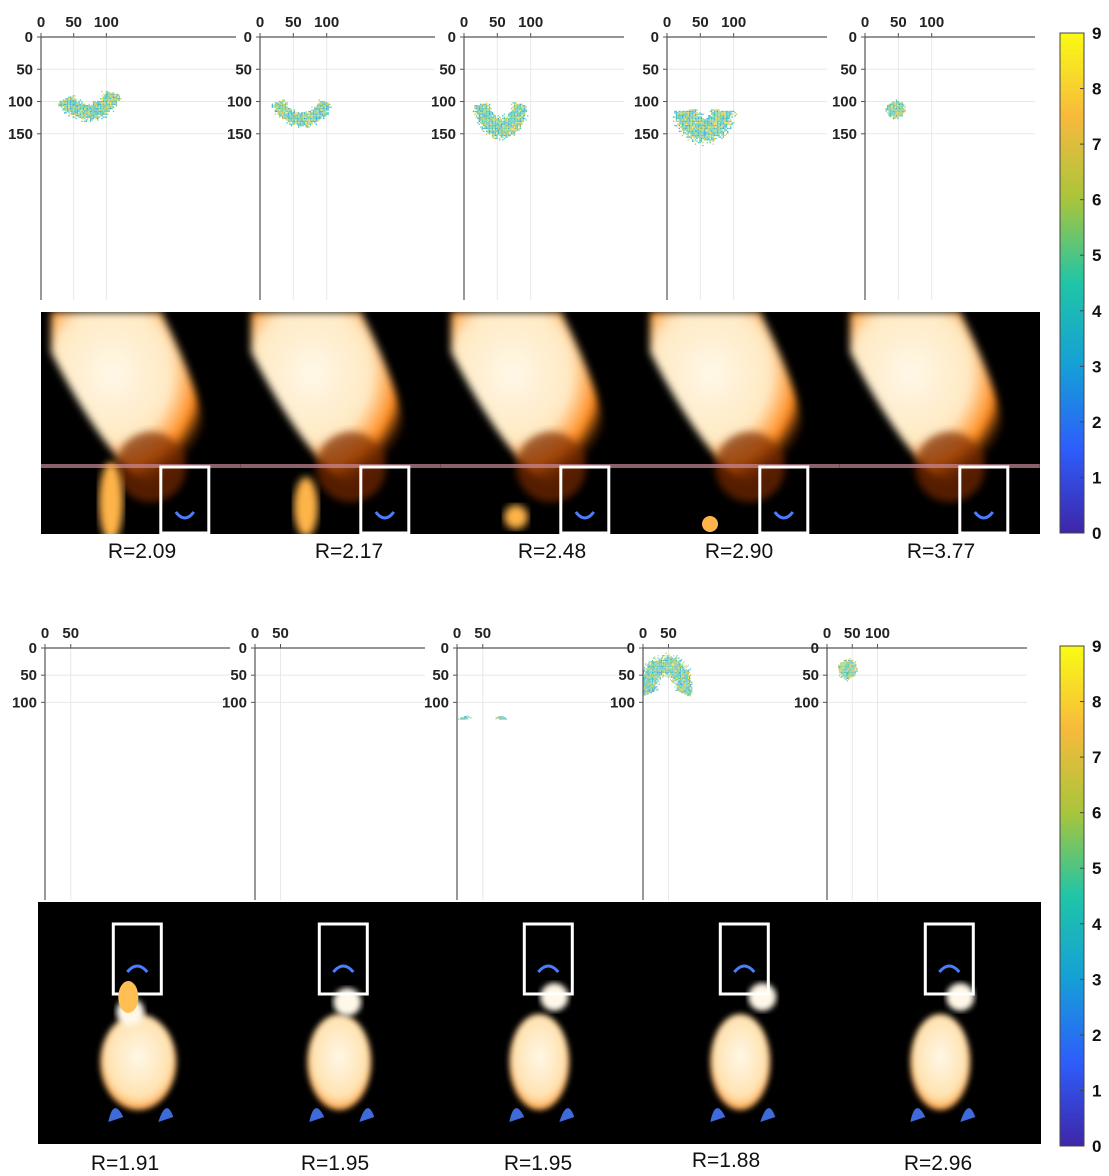 Image resolution: width=1109 pixels, height=1176 pixels. I want to click on bottom-colorbar: 9 8 7 6 5 4 3 2 1 0, so click(1080, 897).